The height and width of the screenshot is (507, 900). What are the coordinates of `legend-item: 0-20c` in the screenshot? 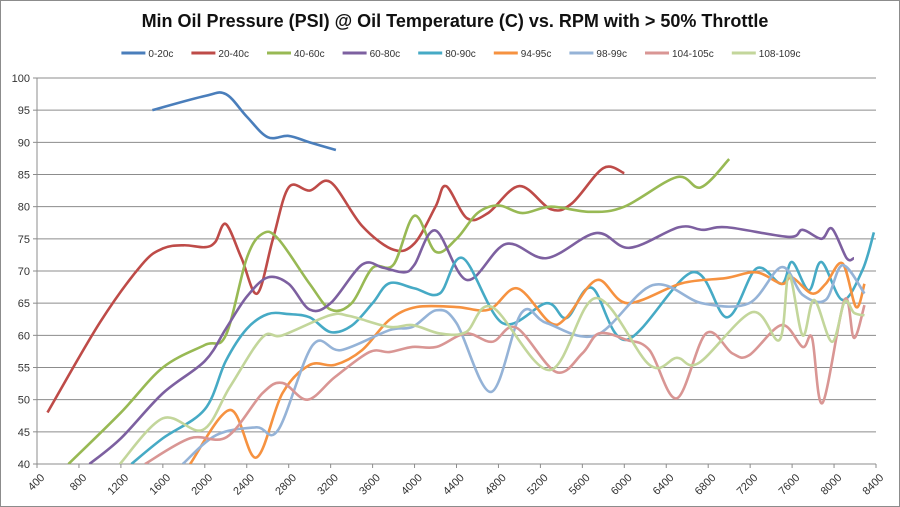 It's located at (147, 54).